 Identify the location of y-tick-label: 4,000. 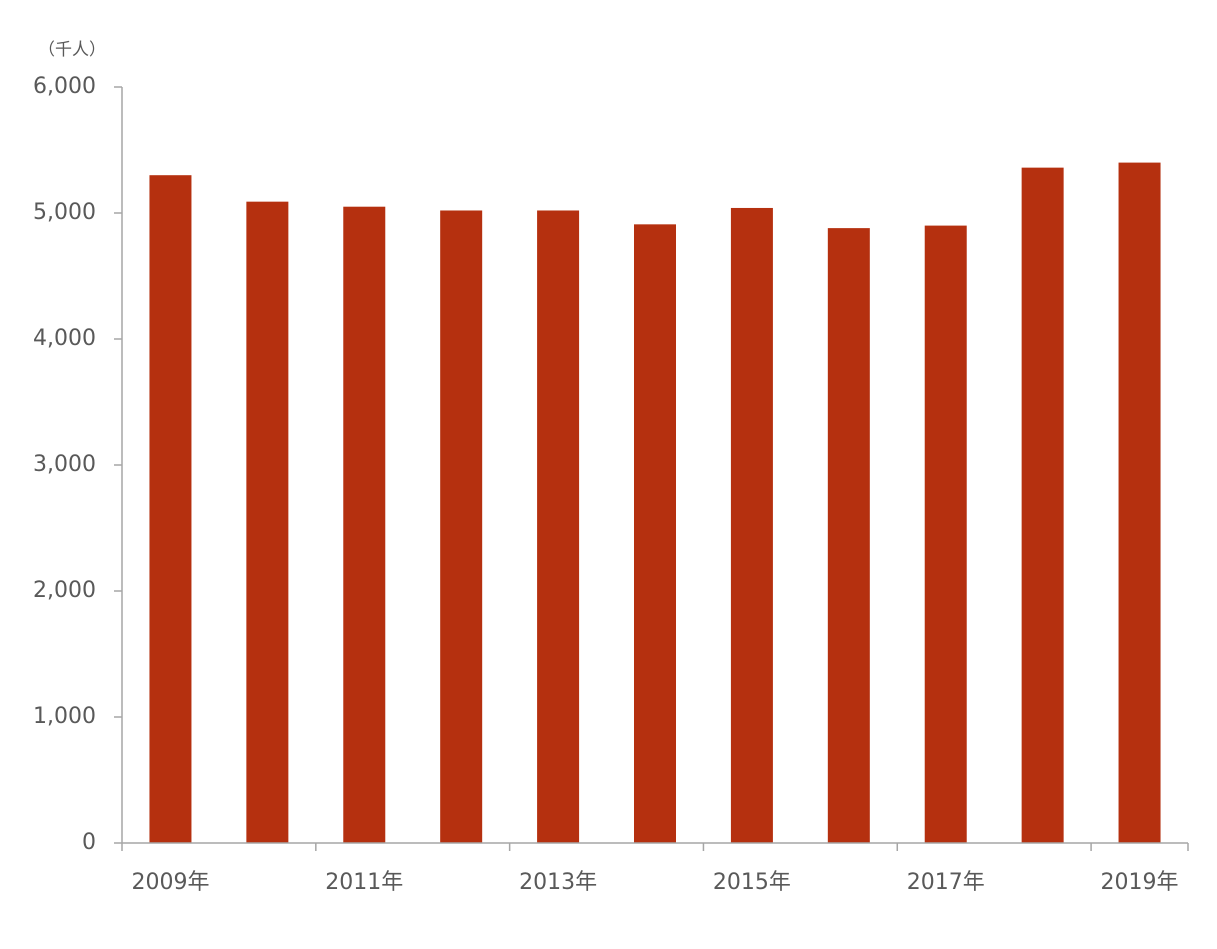
(64, 338).